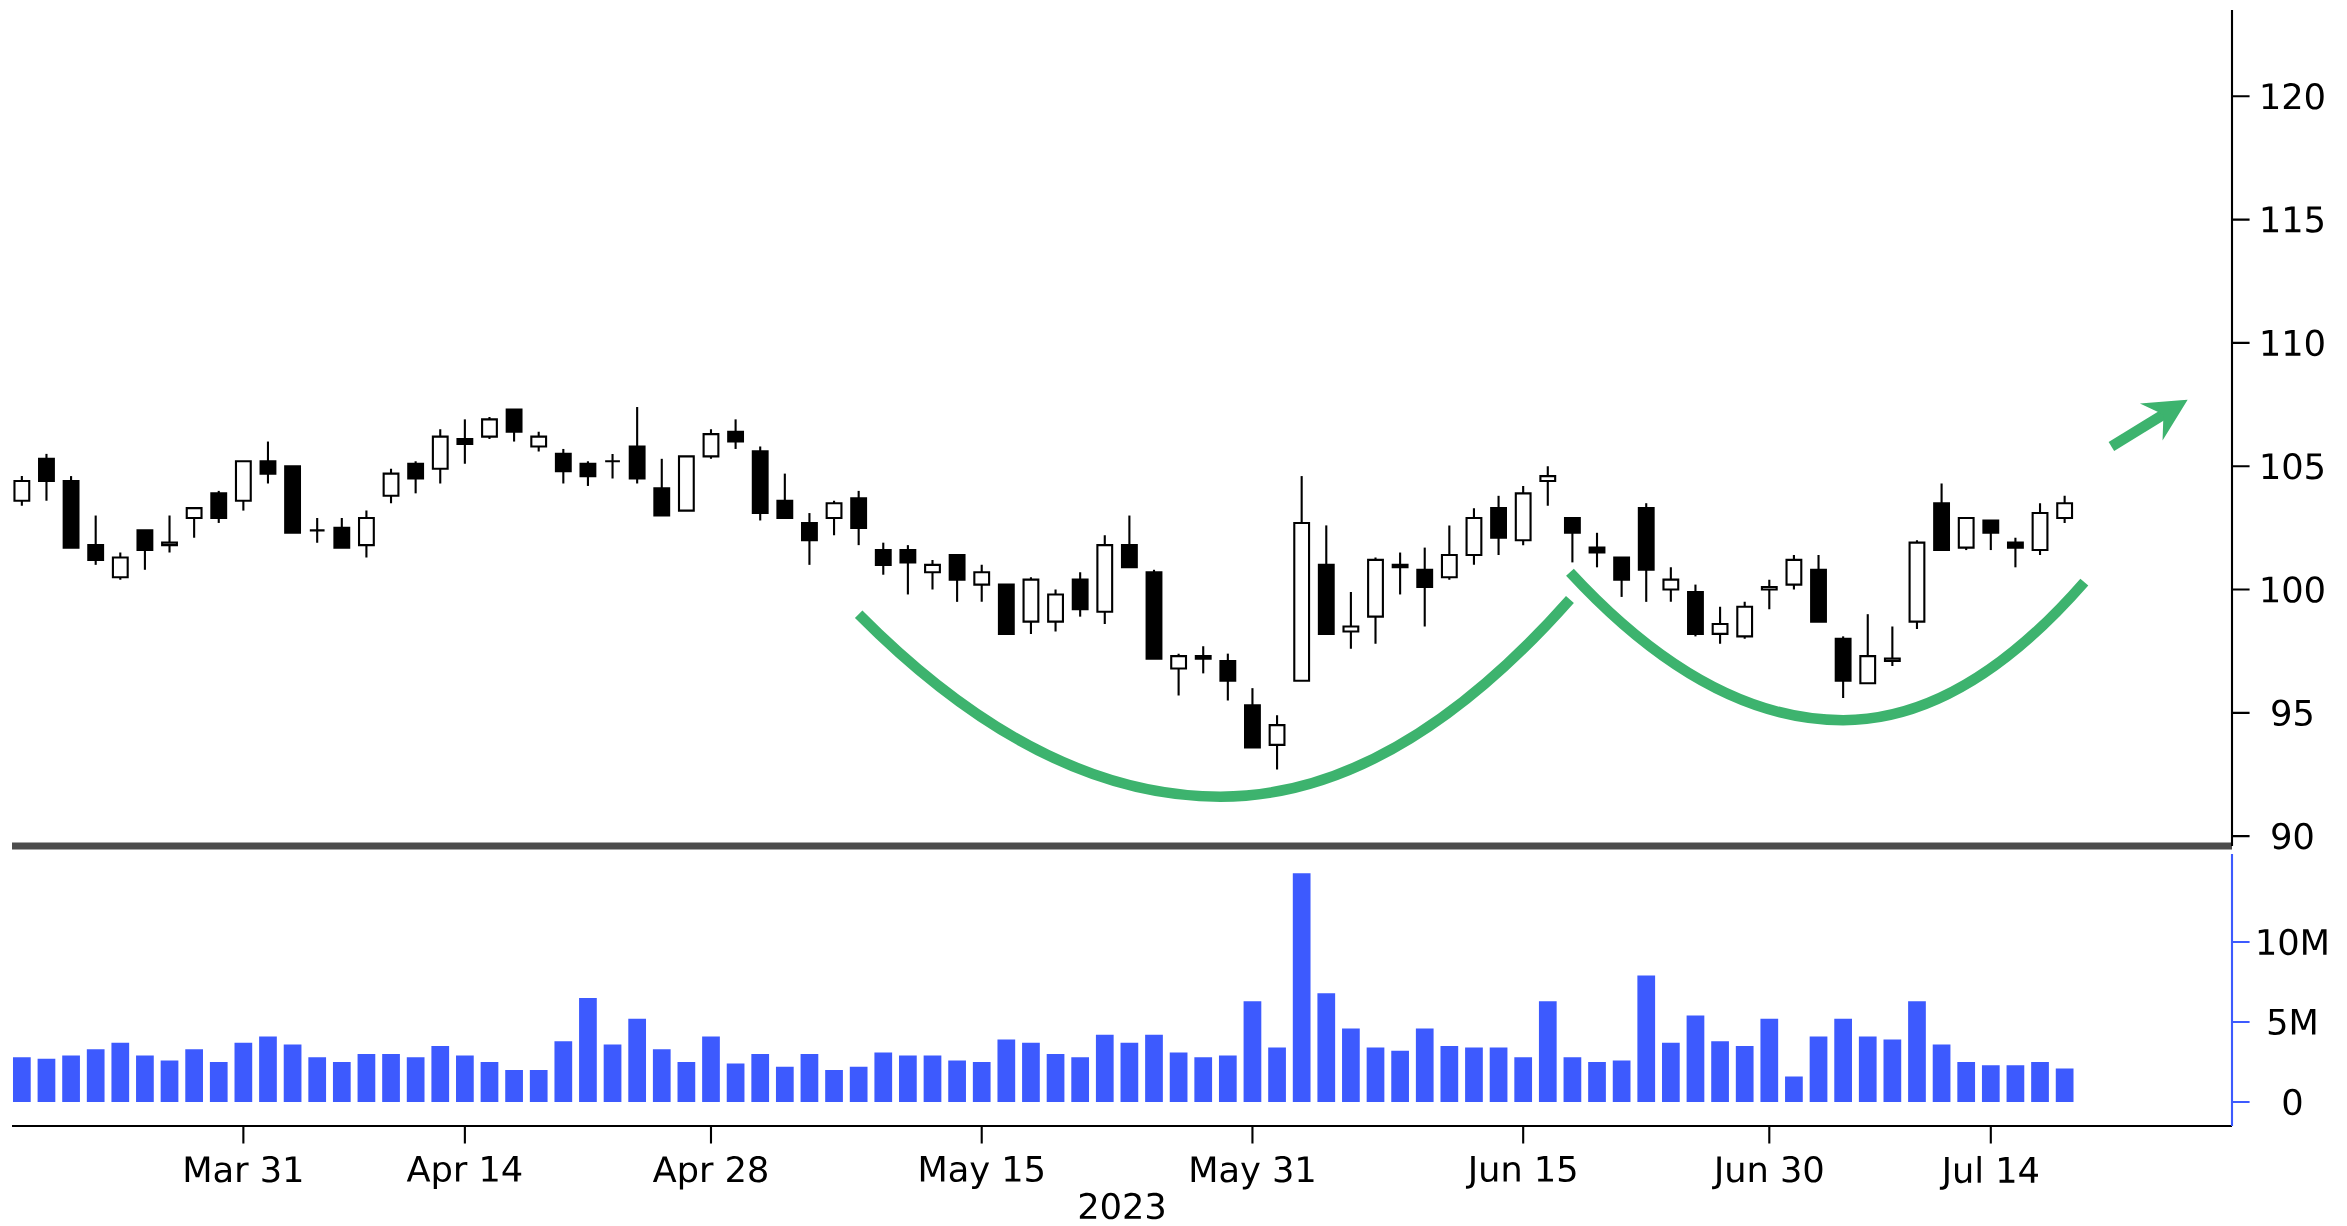  I want to click on y-tick-label: 90, so click(2292, 836).